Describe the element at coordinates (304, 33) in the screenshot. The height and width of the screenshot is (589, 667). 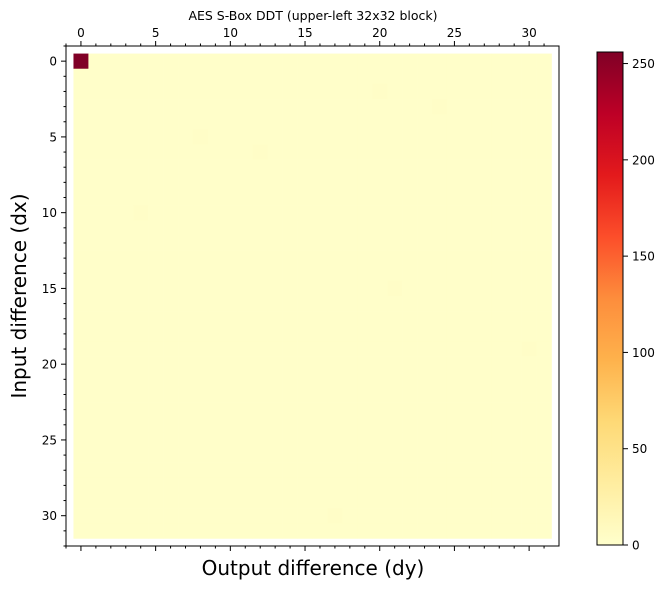
I see `x-tick-label: 15` at that location.